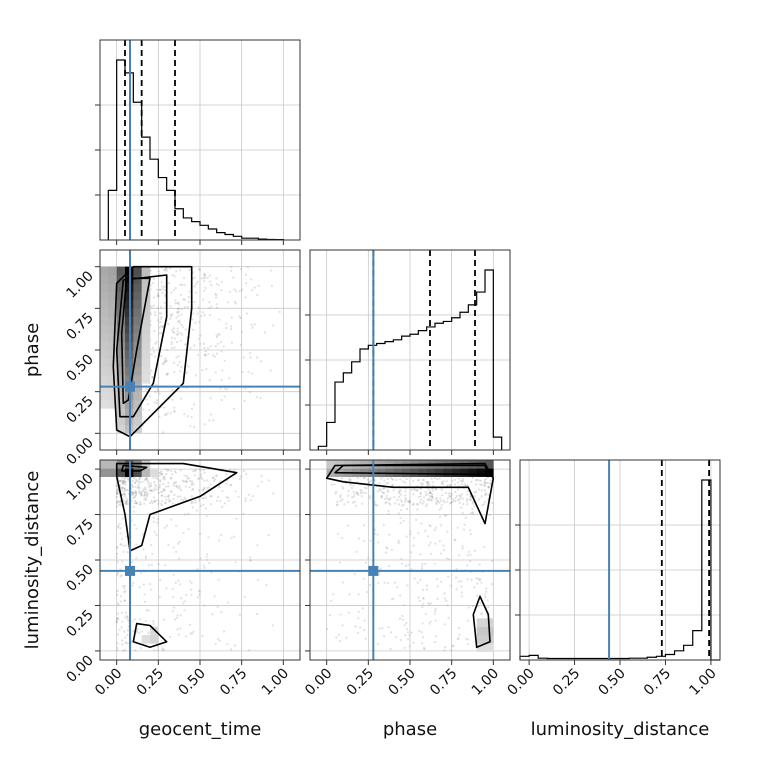  Describe the element at coordinates (373, 570) in the screenshot. I see `panel-phase-vs-luminosity-distance-truth-marker` at that location.